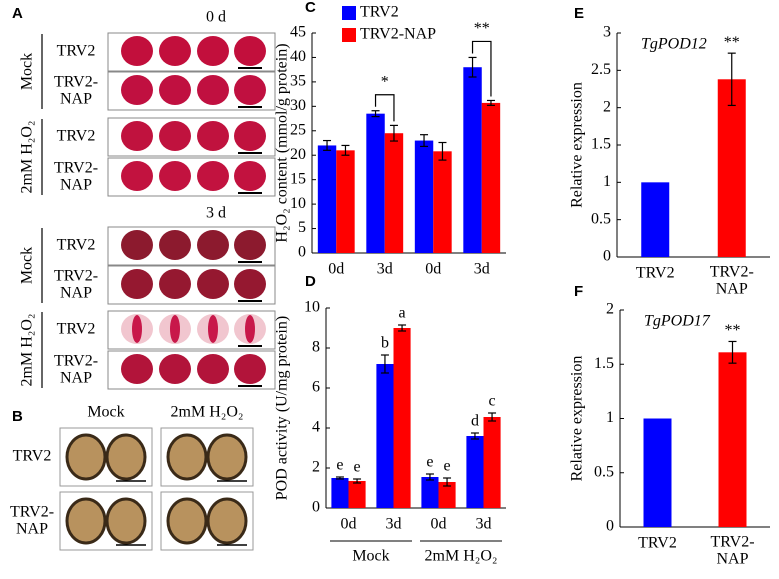 Image resolution: width=779 pixels, height=579 pixels. Describe the element at coordinates (401, 313) in the screenshot. I see `significance-letter: a` at that location.